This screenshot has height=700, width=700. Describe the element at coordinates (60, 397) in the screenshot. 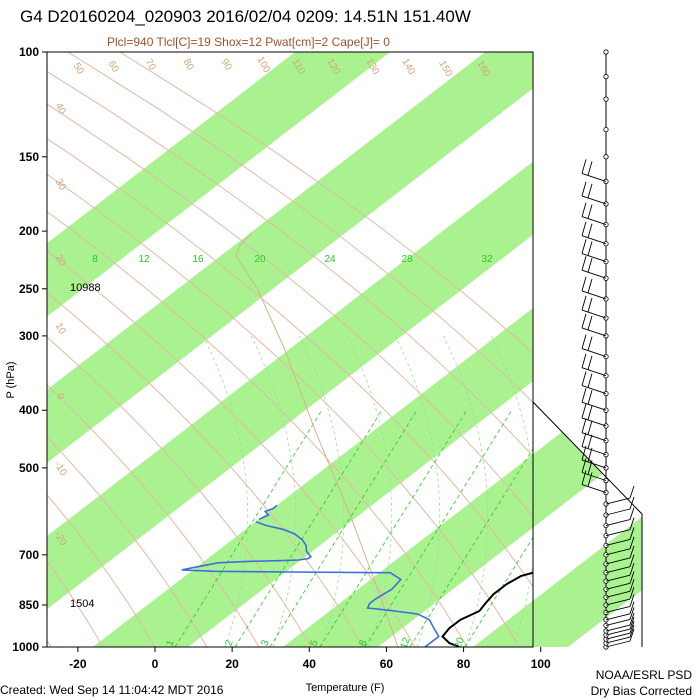

I see `dry-adiabat-label: 0` at that location.